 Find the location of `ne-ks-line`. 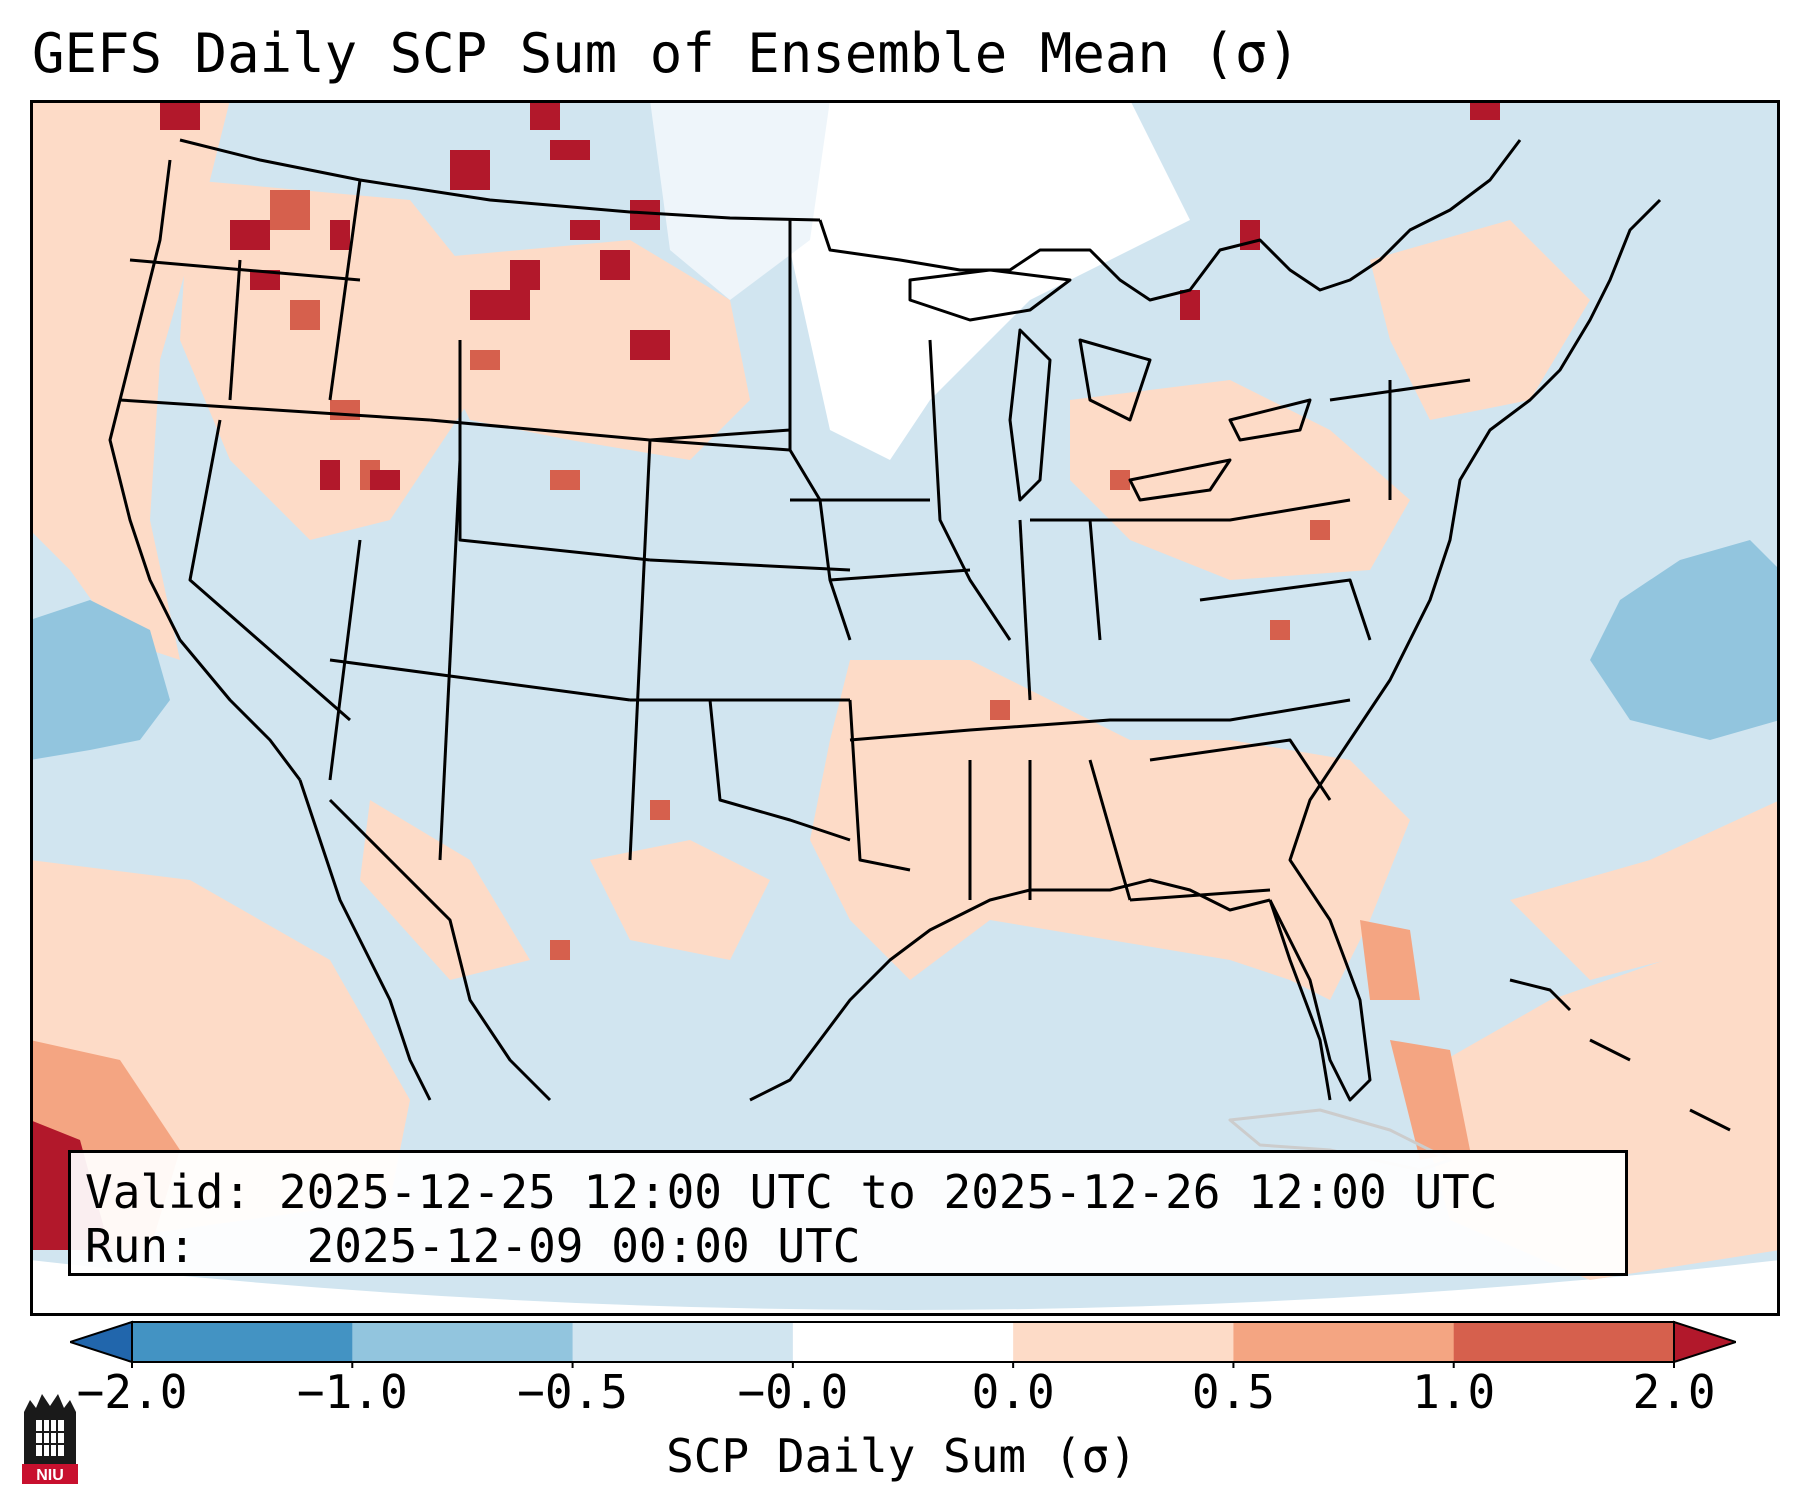

ne-ks-line is located at coordinates (750, 565).